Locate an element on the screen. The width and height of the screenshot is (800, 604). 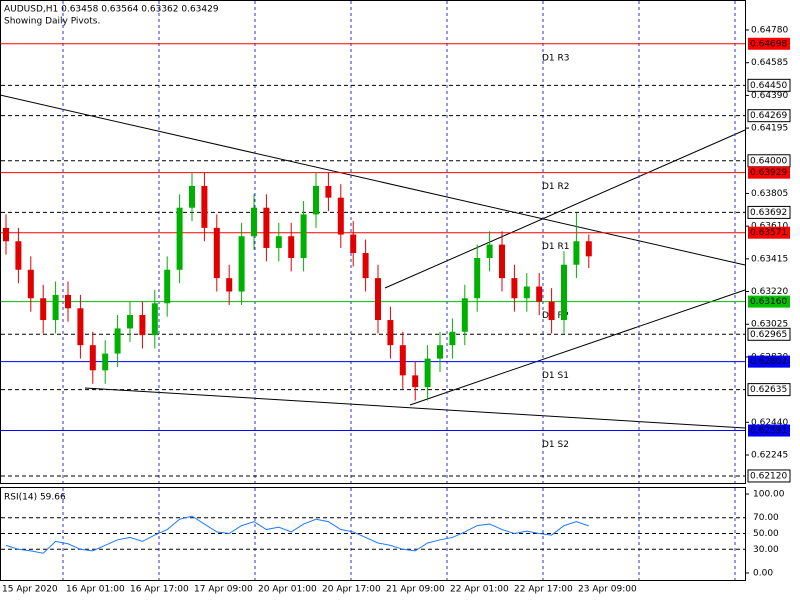
y-tick-label: 0.62440 is located at coordinates (769, 423).